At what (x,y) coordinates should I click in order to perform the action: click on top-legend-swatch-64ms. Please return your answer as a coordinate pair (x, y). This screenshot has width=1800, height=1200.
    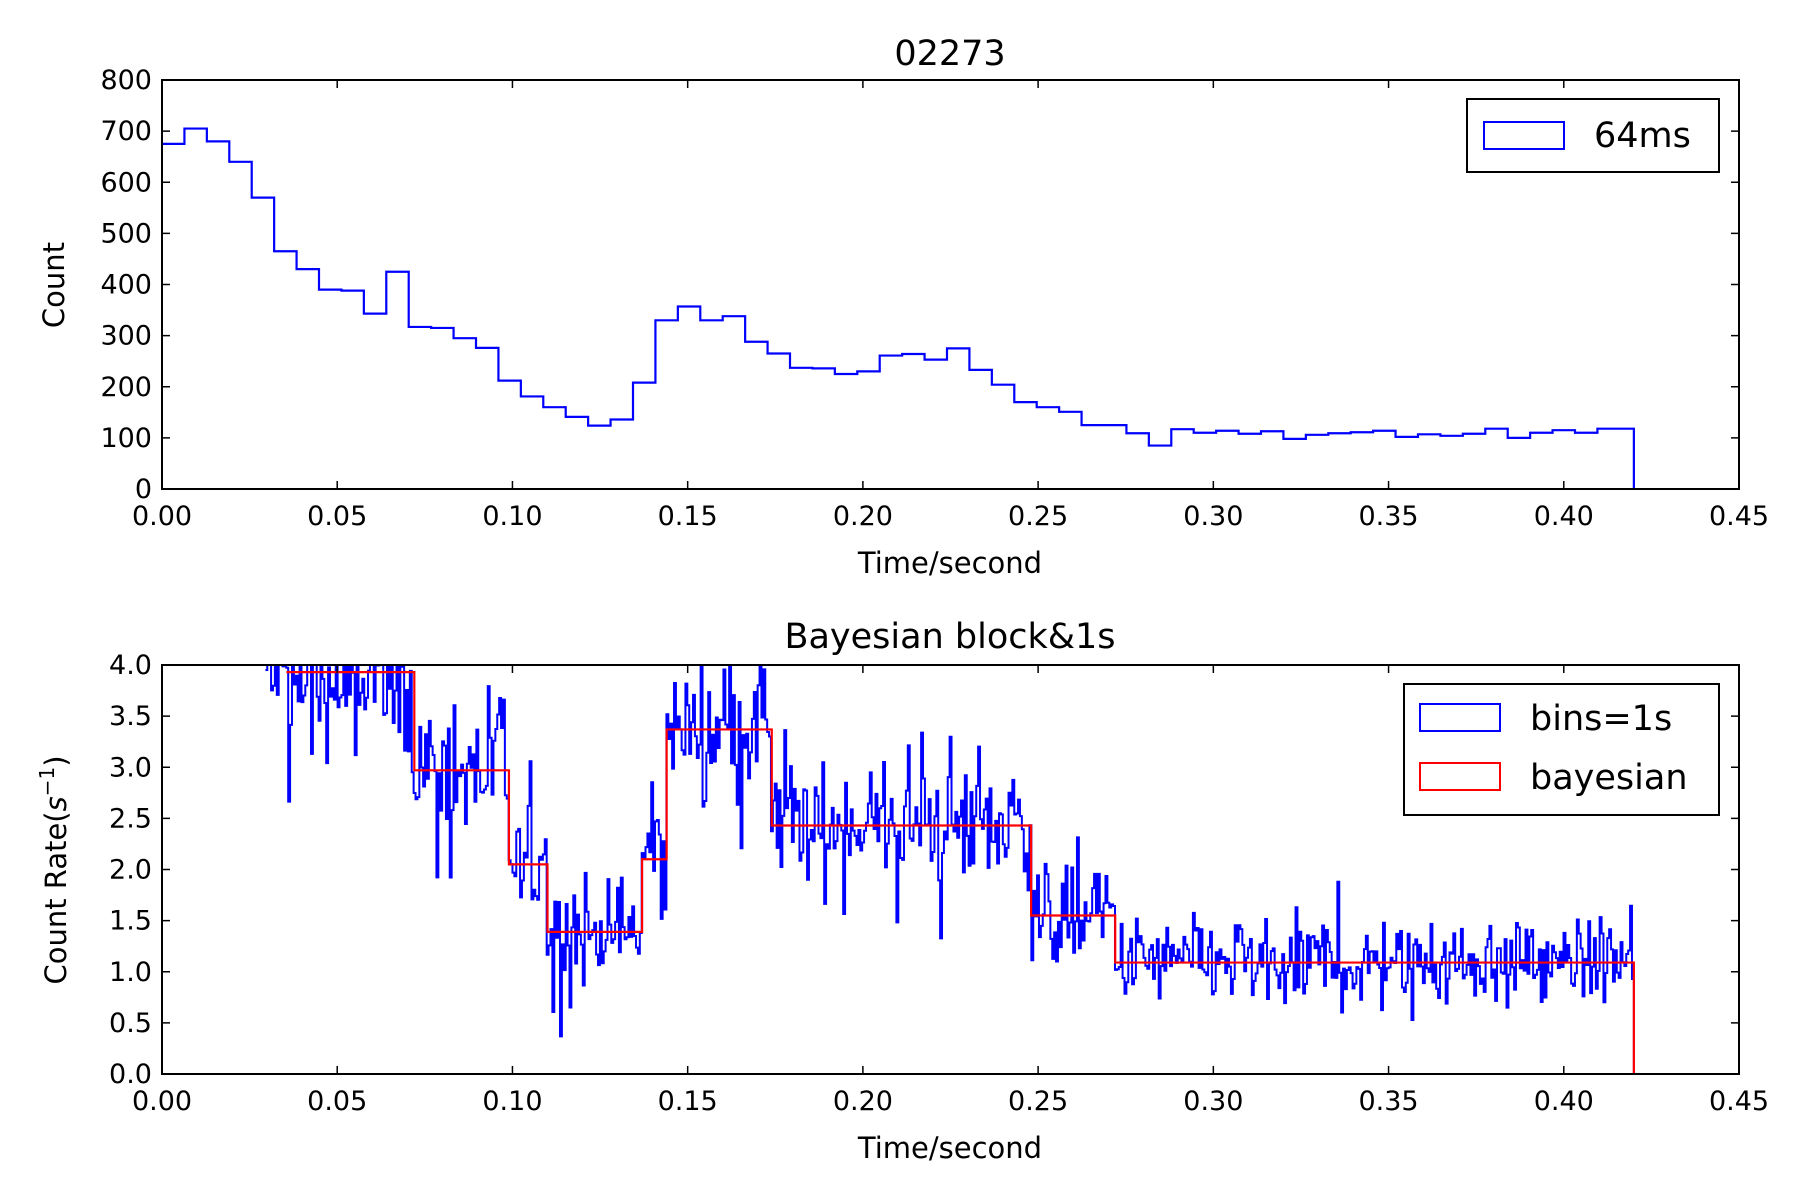
    Looking at the image, I should click on (1524, 135).